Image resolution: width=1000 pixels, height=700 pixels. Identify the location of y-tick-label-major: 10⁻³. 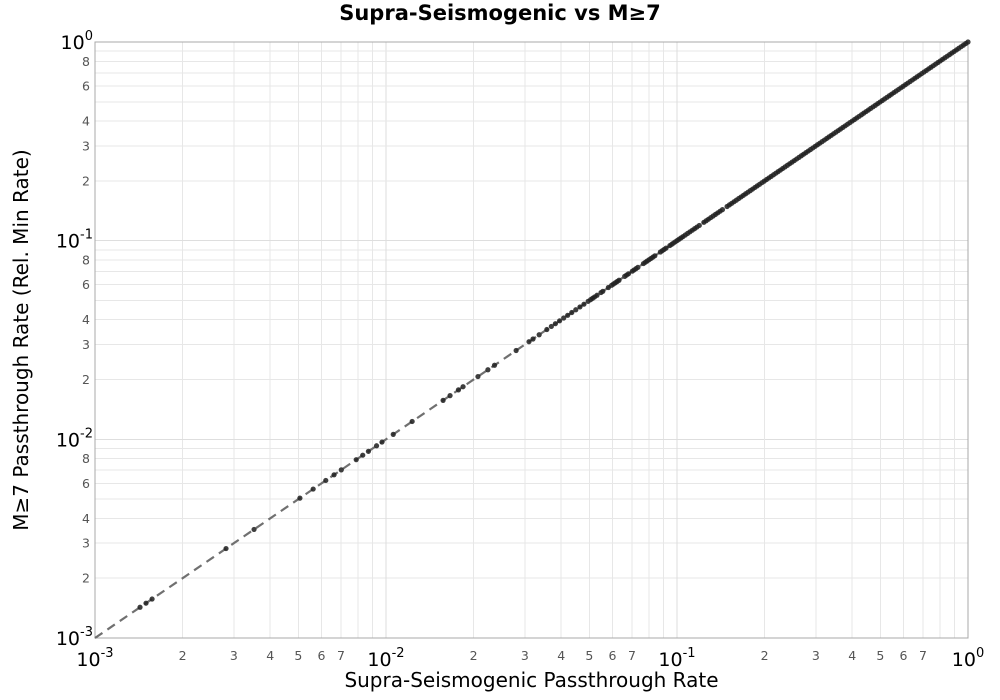
(74, 637).